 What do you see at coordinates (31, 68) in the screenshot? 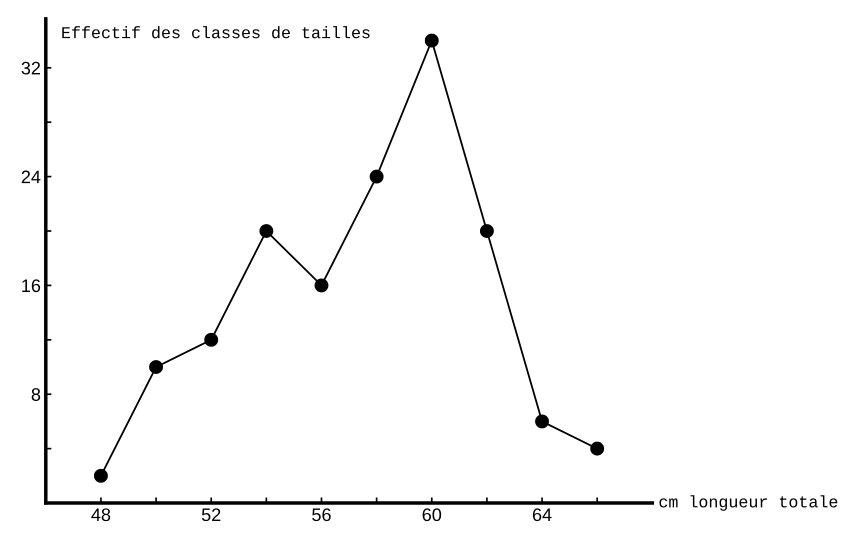
I see `y-tick-label: 32` at bounding box center [31, 68].